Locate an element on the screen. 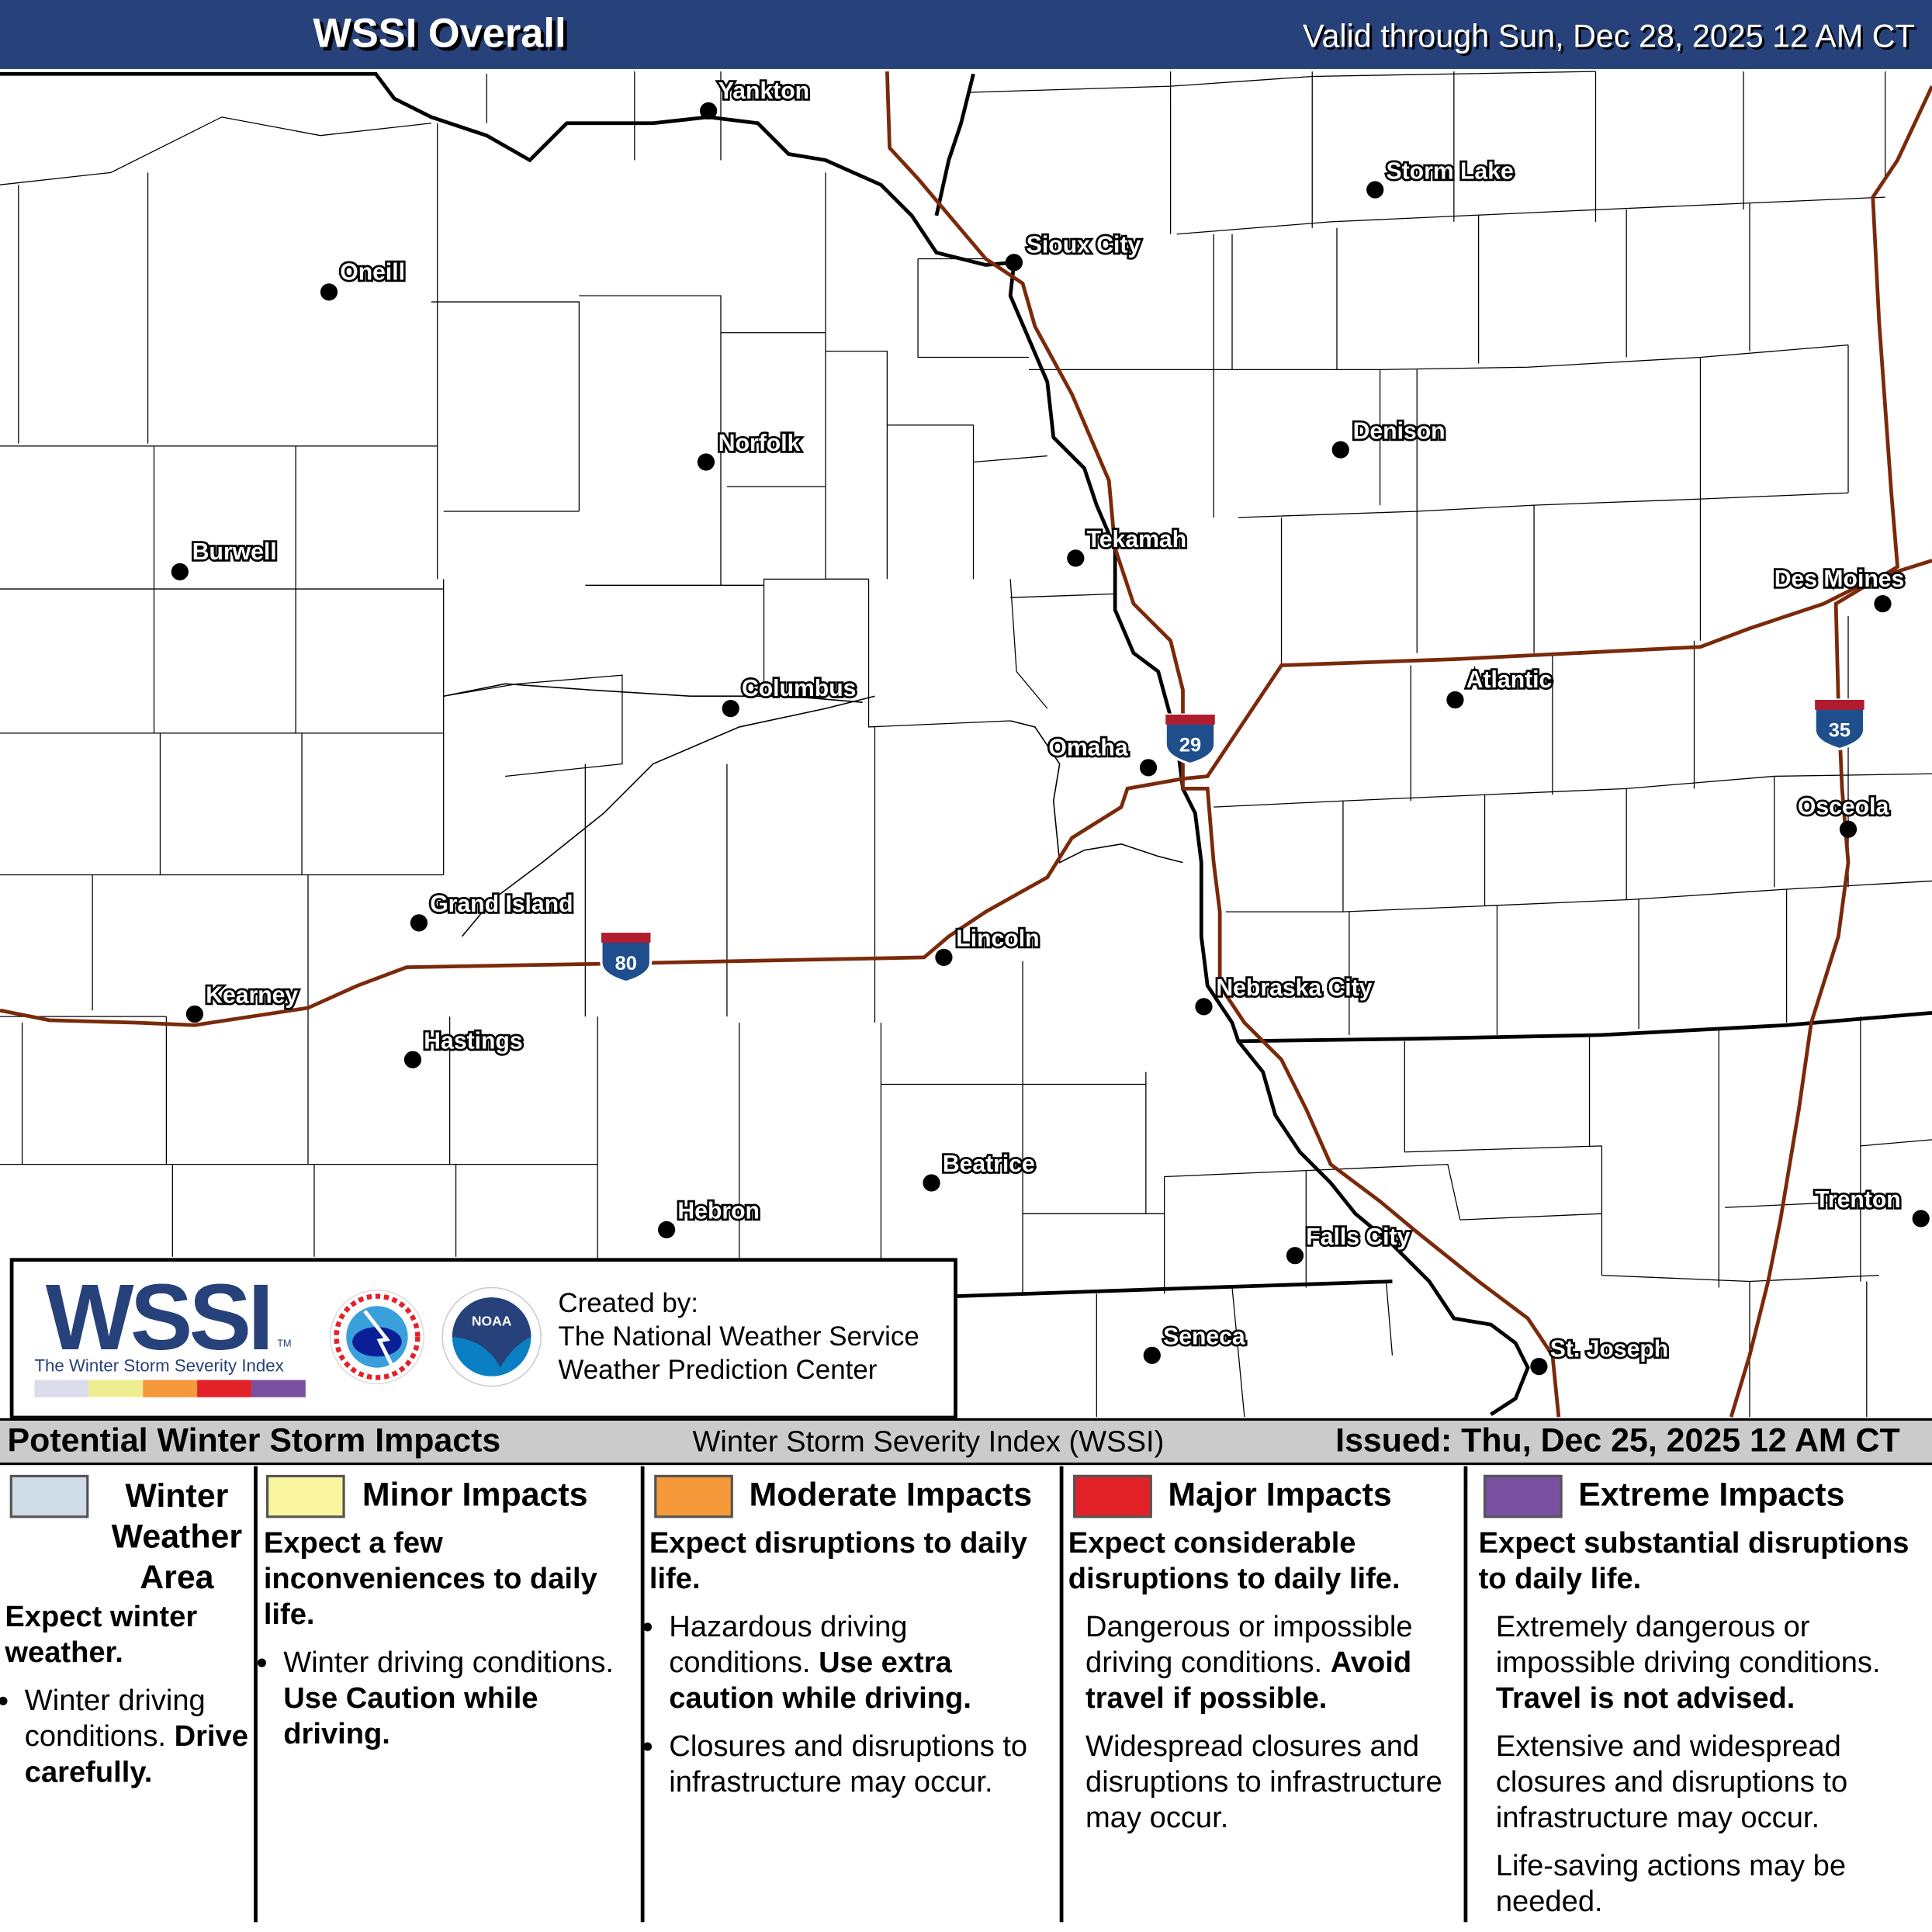 This screenshot has width=1932, height=1932. city-label: Oneill is located at coordinates (372, 272).